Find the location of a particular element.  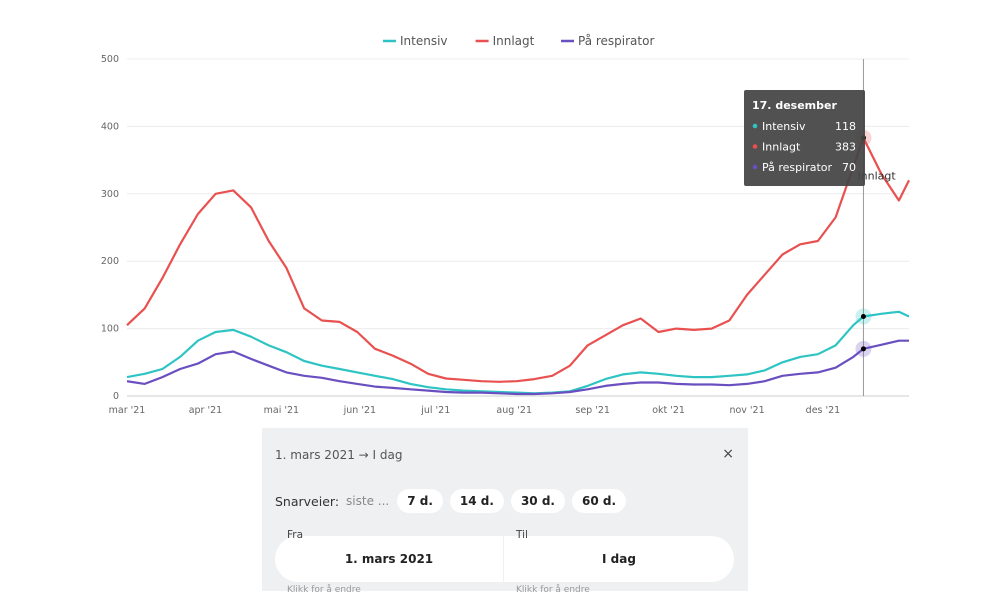

tooltip-value: 70 is located at coordinates (849, 167).